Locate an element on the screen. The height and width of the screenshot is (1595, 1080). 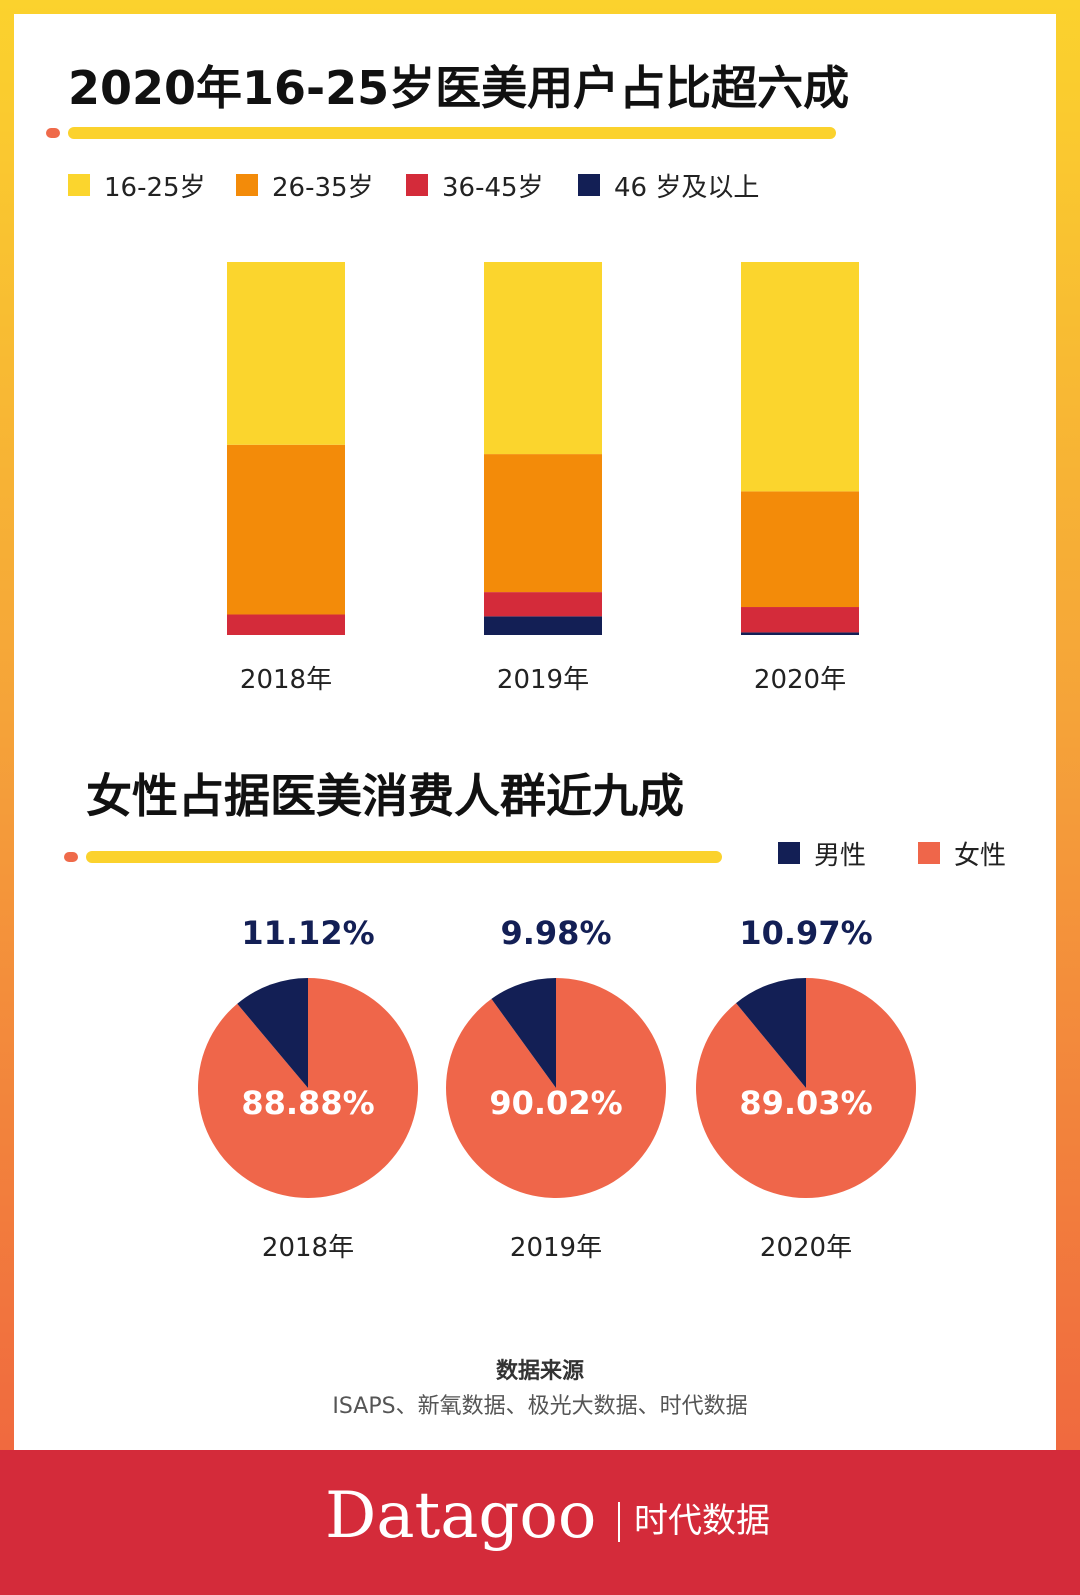
brand-footer is located at coordinates (540, 1522).